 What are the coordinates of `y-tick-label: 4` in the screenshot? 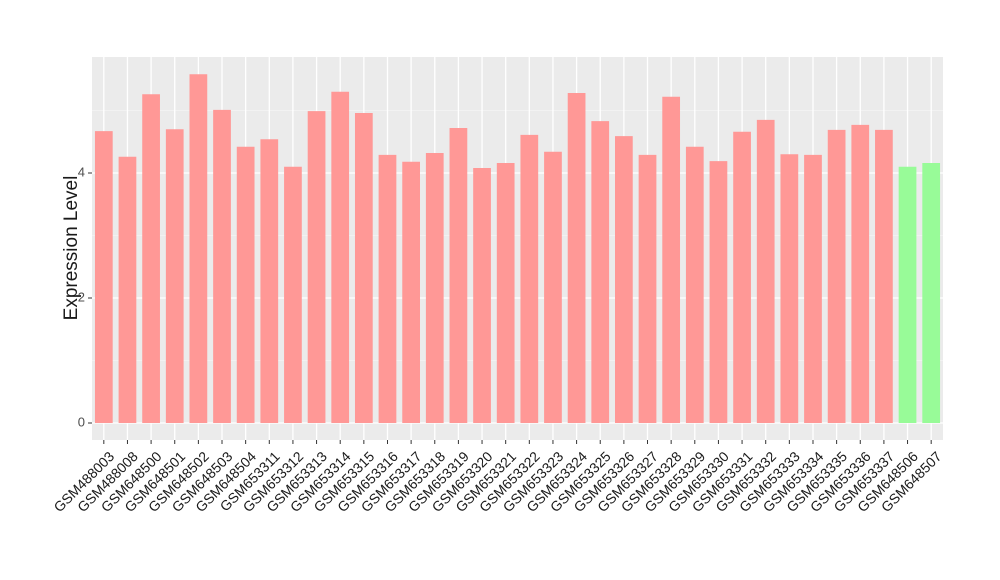 It's located at (81, 171).